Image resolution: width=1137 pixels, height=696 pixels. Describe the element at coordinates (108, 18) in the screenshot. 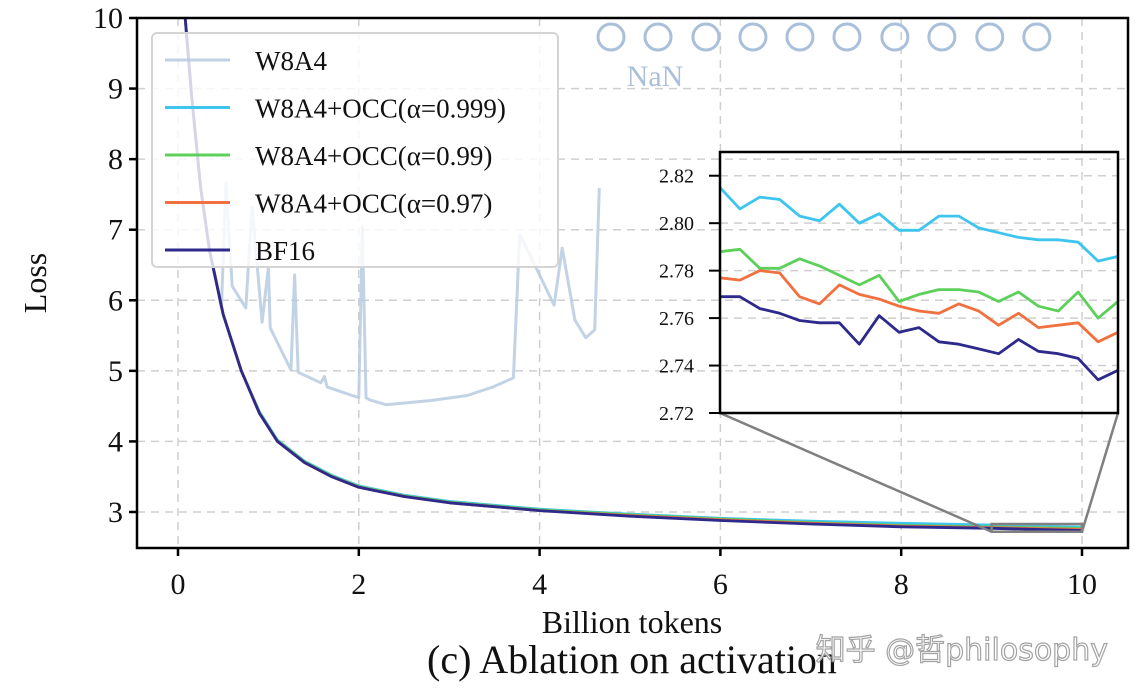

I see `y-tick-label: 10` at that location.